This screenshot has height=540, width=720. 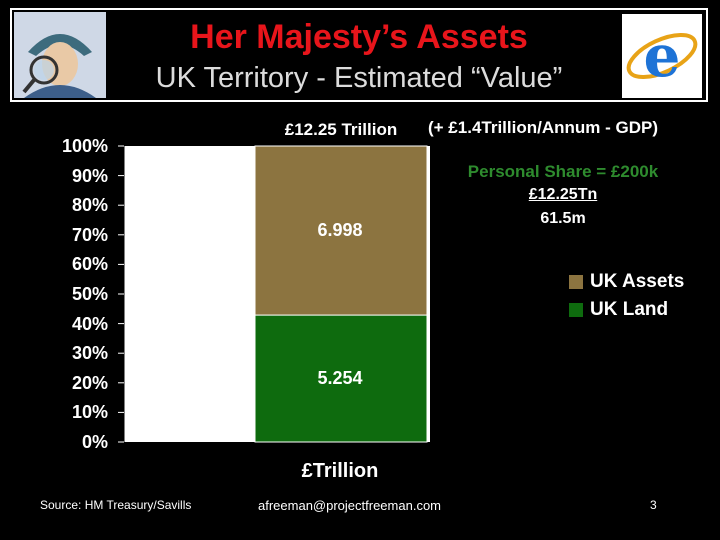 I want to click on contact-email: afreeman@projectfreeman.com, so click(x=349, y=505).